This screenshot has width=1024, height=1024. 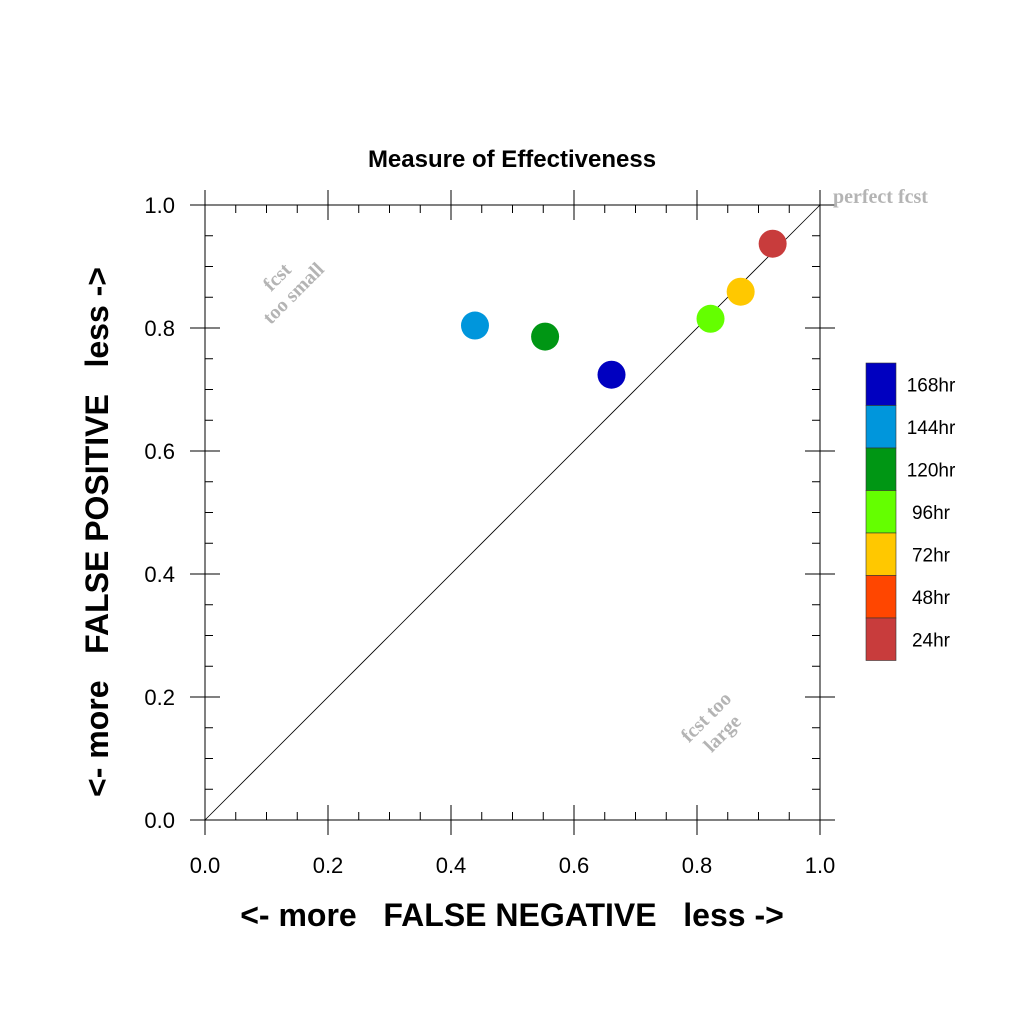 What do you see at coordinates (205, 865) in the screenshot?
I see `x-tick-label: 0.0` at bounding box center [205, 865].